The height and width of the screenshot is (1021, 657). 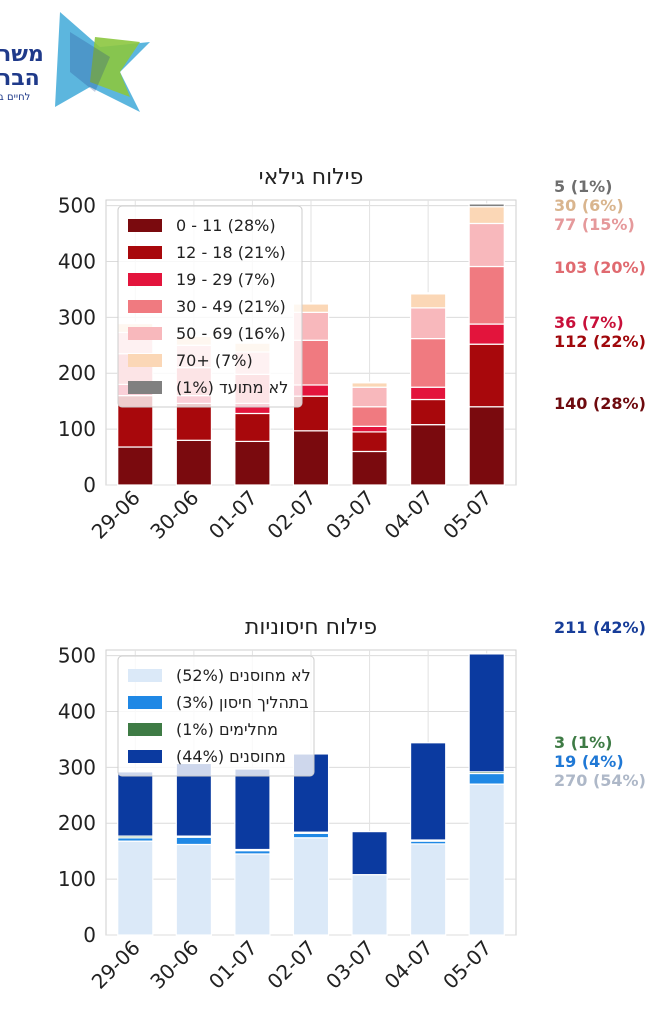 I want to click on age-y-tick-label: 0, so click(x=89, y=485).